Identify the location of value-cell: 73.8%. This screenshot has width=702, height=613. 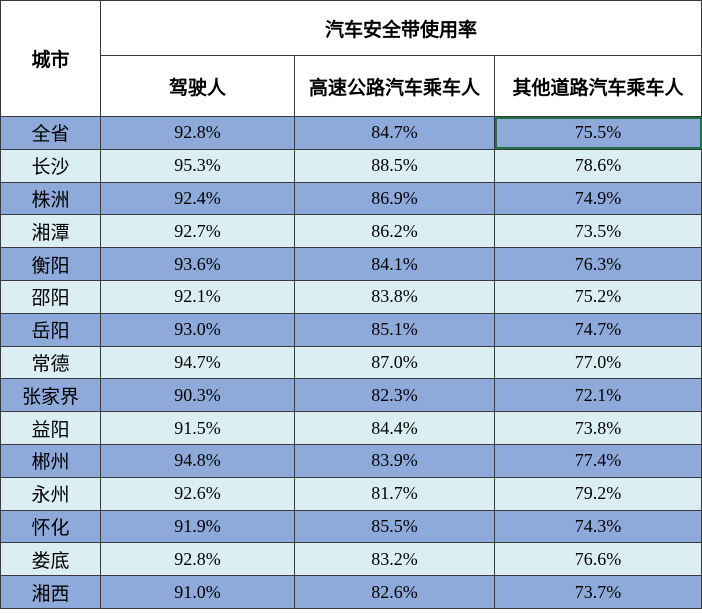
(597, 428).